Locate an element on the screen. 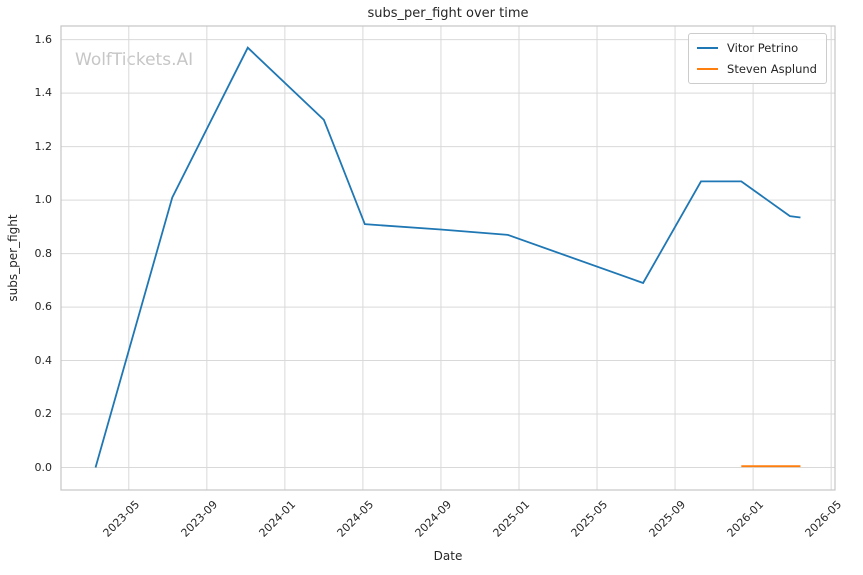 The width and height of the screenshot is (863, 575). legend-entry-steven-asplund: Steven Asplund is located at coordinates (757, 68).